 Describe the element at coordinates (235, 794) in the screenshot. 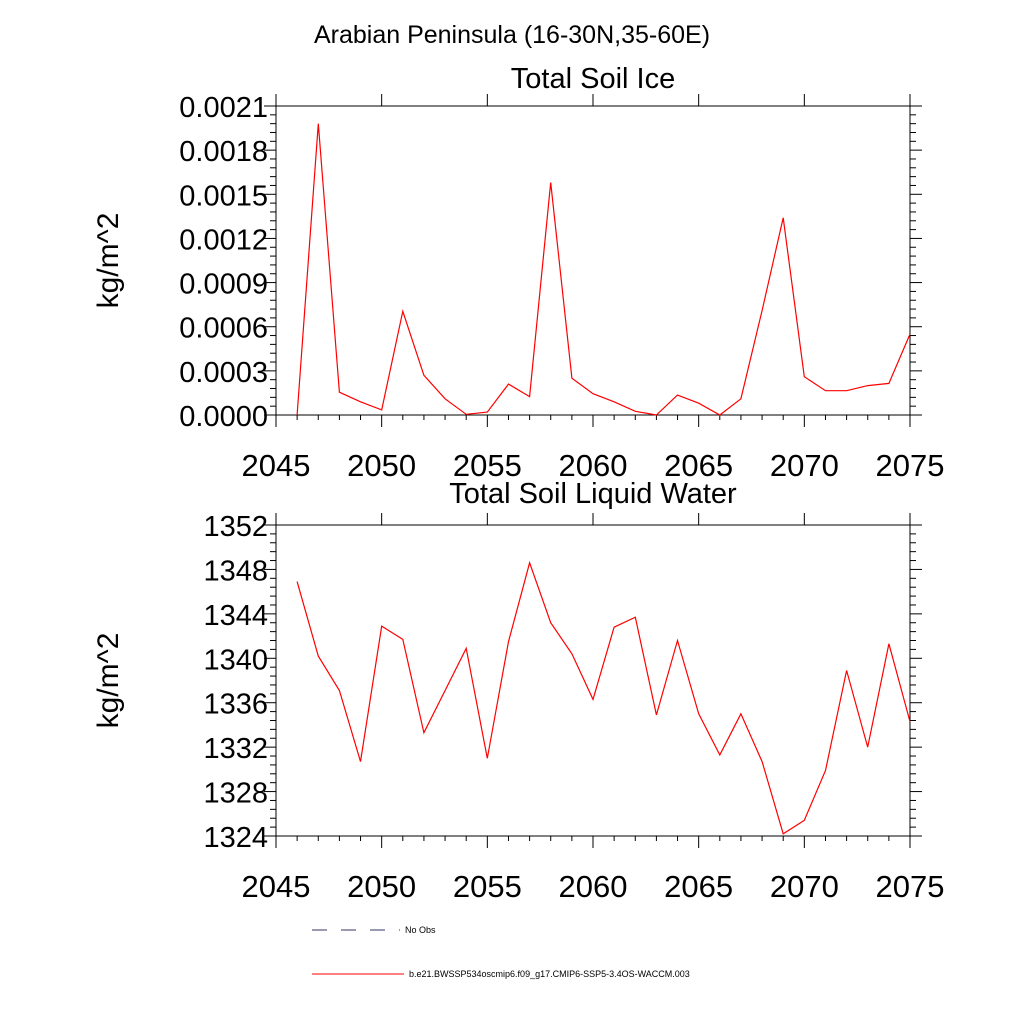

I see `y-tick-label: 1328` at that location.